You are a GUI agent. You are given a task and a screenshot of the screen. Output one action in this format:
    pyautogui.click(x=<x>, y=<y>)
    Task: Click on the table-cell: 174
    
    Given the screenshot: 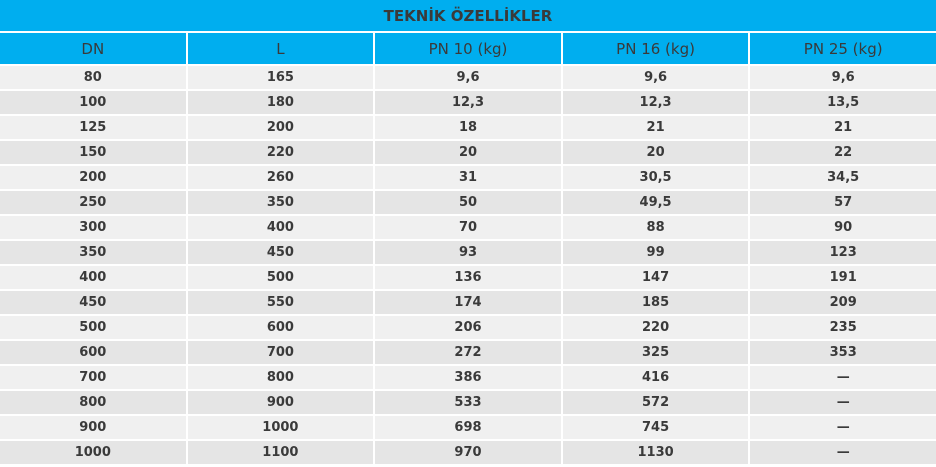 What is the action you would take?
    pyautogui.click(x=468, y=302)
    